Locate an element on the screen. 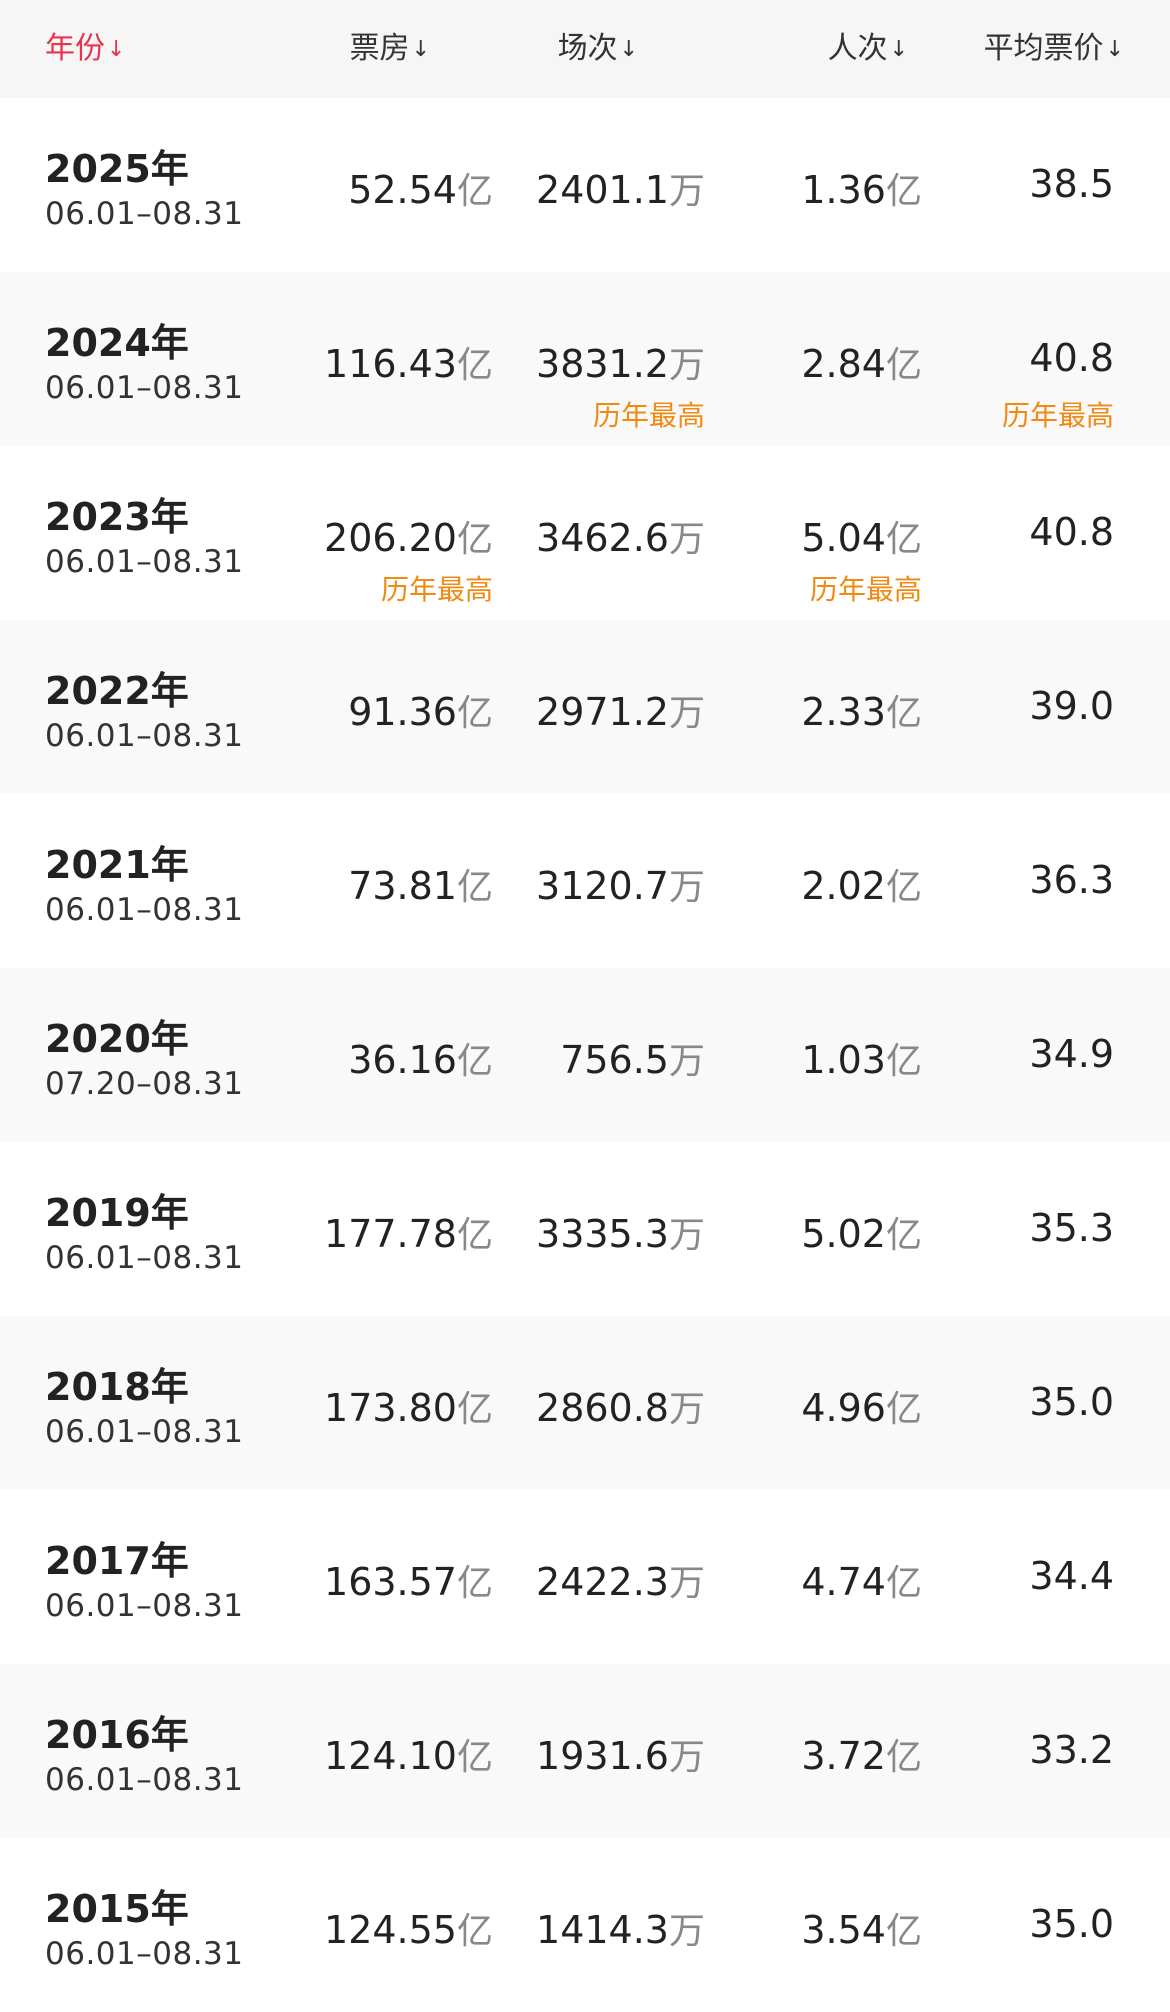 This screenshot has height=2012, width=1170. shows-value: 1931.6万 is located at coordinates (620, 1756).